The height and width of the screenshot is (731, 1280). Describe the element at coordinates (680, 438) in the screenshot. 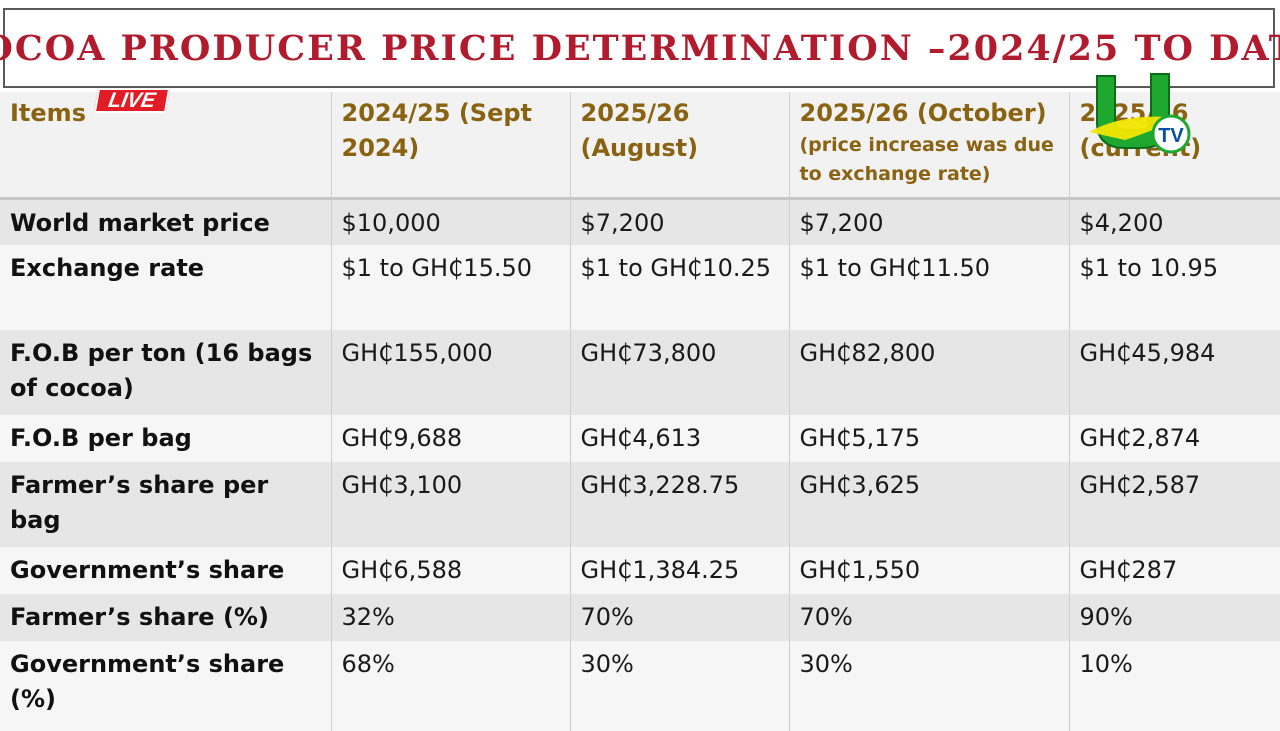

I see `table-cell: GH₵4,613` at that location.